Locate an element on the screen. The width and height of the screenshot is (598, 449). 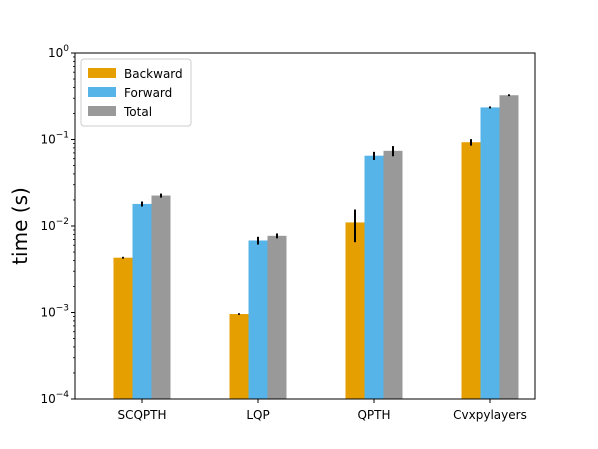
y-tick-label: 10⁻⁴ is located at coordinates (54, 398).